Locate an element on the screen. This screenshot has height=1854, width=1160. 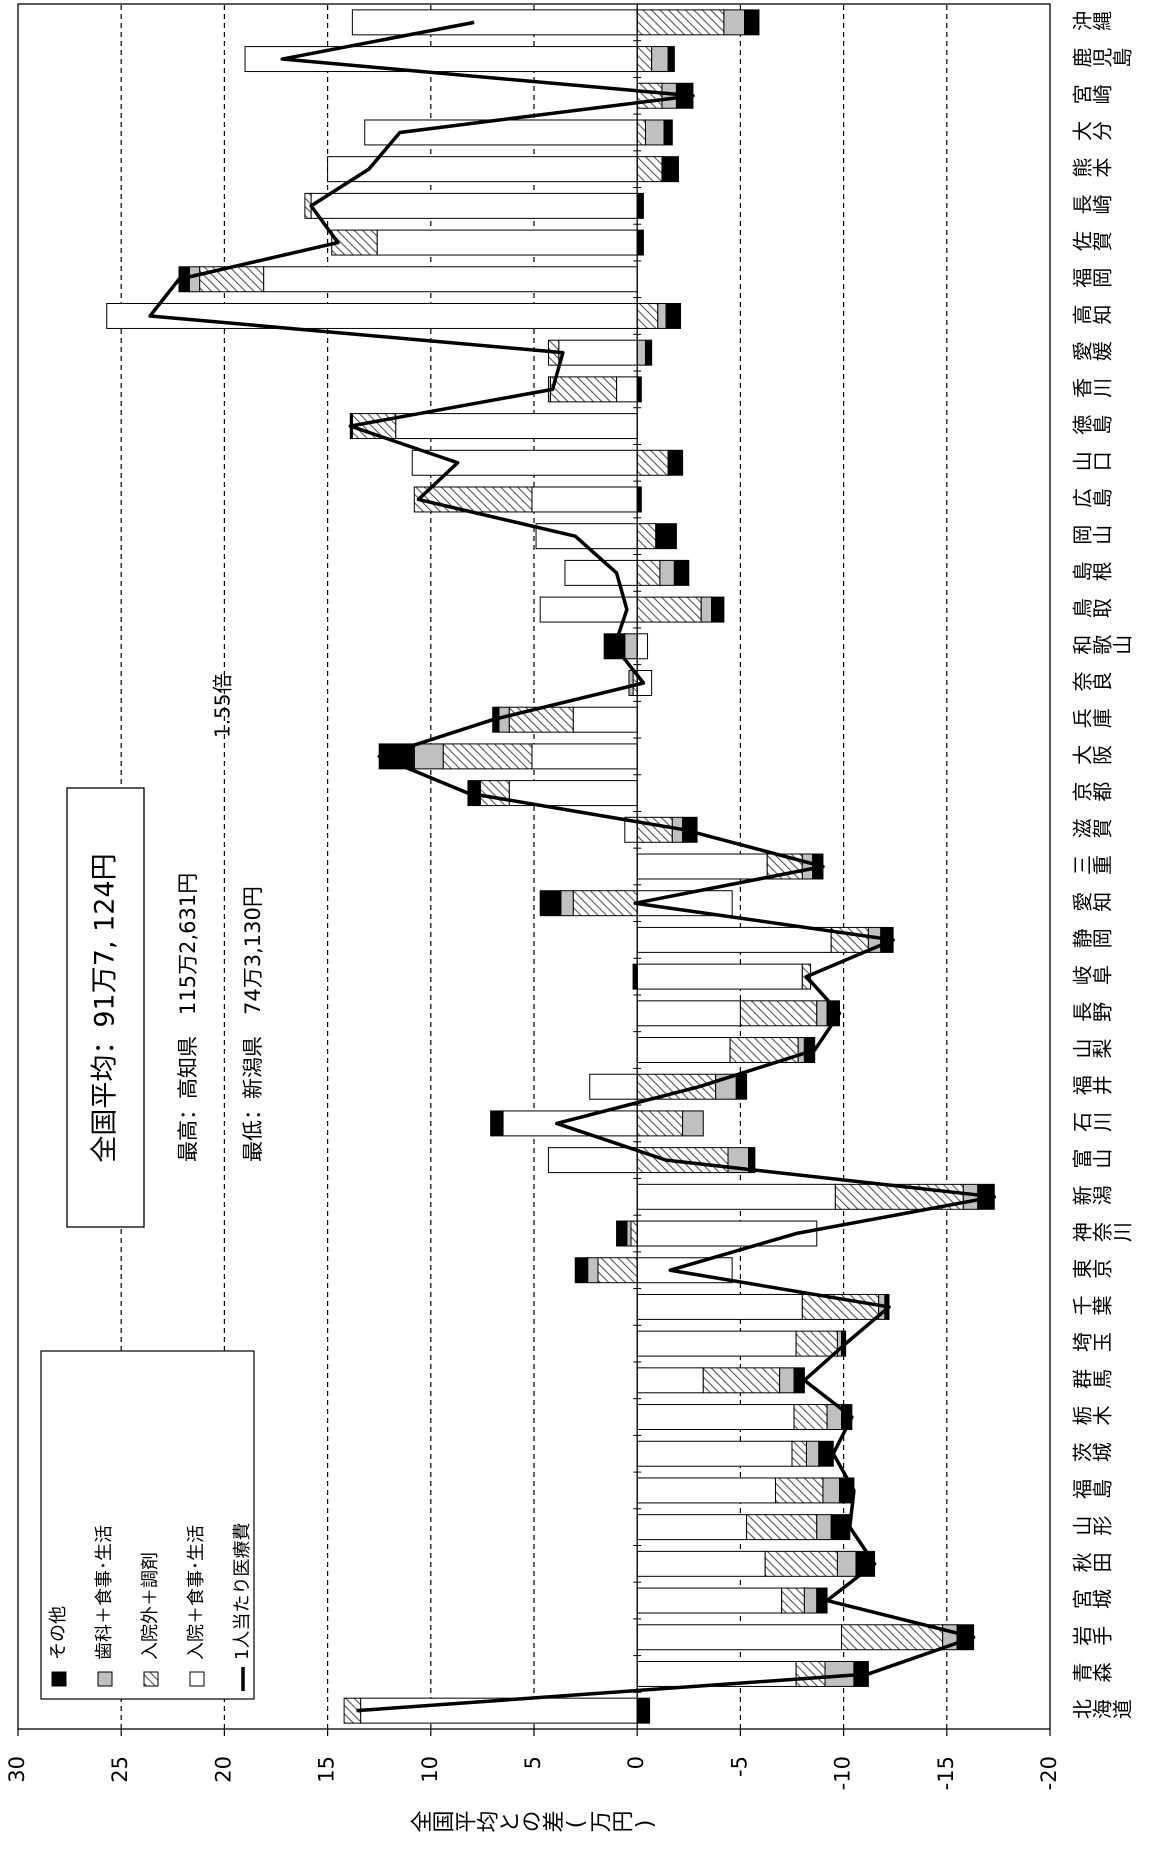
legend-label: 入院＋食事･生活 is located at coordinates (196, 1592).